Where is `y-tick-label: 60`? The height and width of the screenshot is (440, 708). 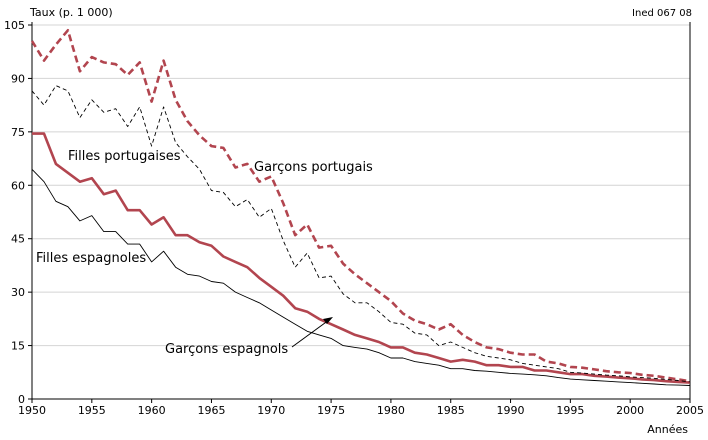 y-tick-label: 60 is located at coordinates (18, 185).